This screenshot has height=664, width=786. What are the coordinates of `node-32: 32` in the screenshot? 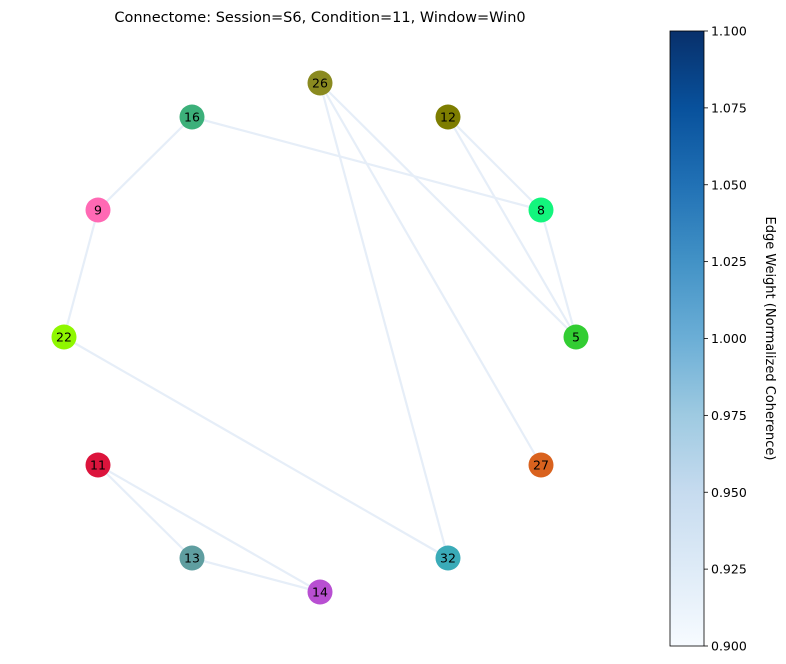 It's located at (448, 558).